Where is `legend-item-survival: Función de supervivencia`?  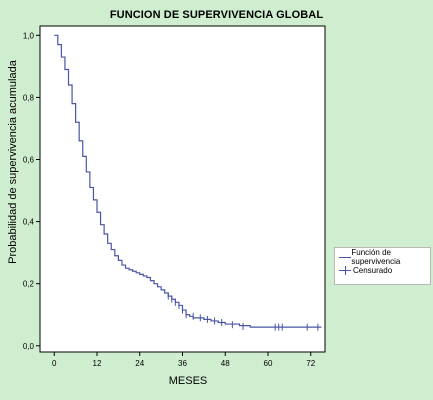 legend-item-survival: Función de supervivencia is located at coordinates (384, 257).